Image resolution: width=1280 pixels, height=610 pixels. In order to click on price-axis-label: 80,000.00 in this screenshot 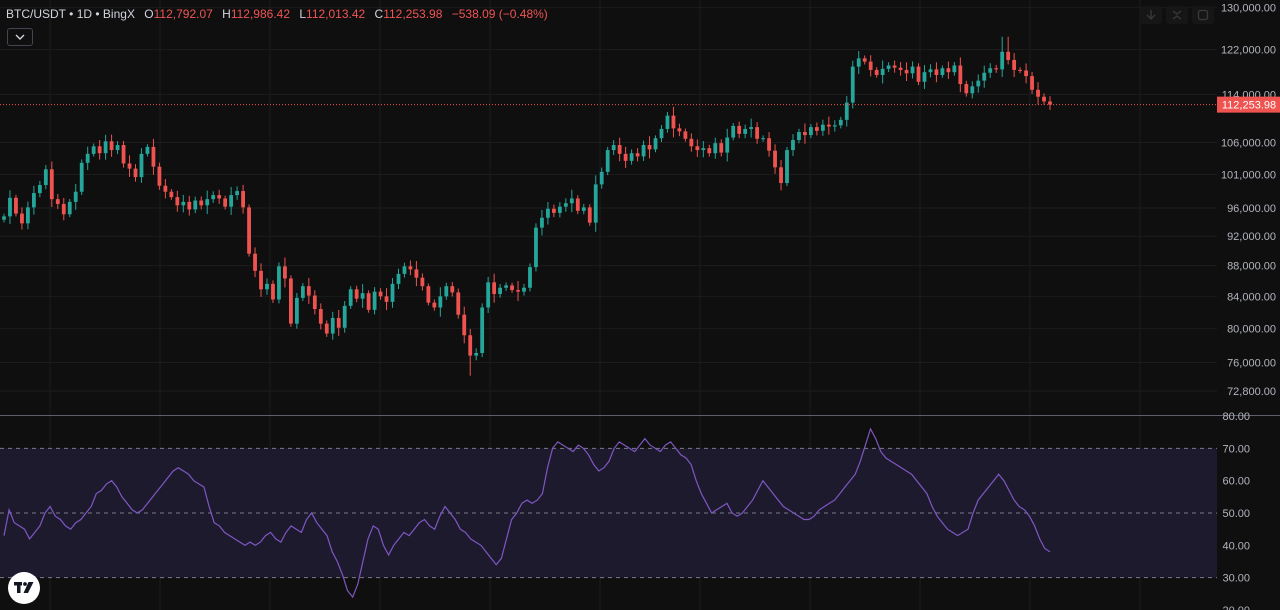, I will do `click(1251, 330)`.